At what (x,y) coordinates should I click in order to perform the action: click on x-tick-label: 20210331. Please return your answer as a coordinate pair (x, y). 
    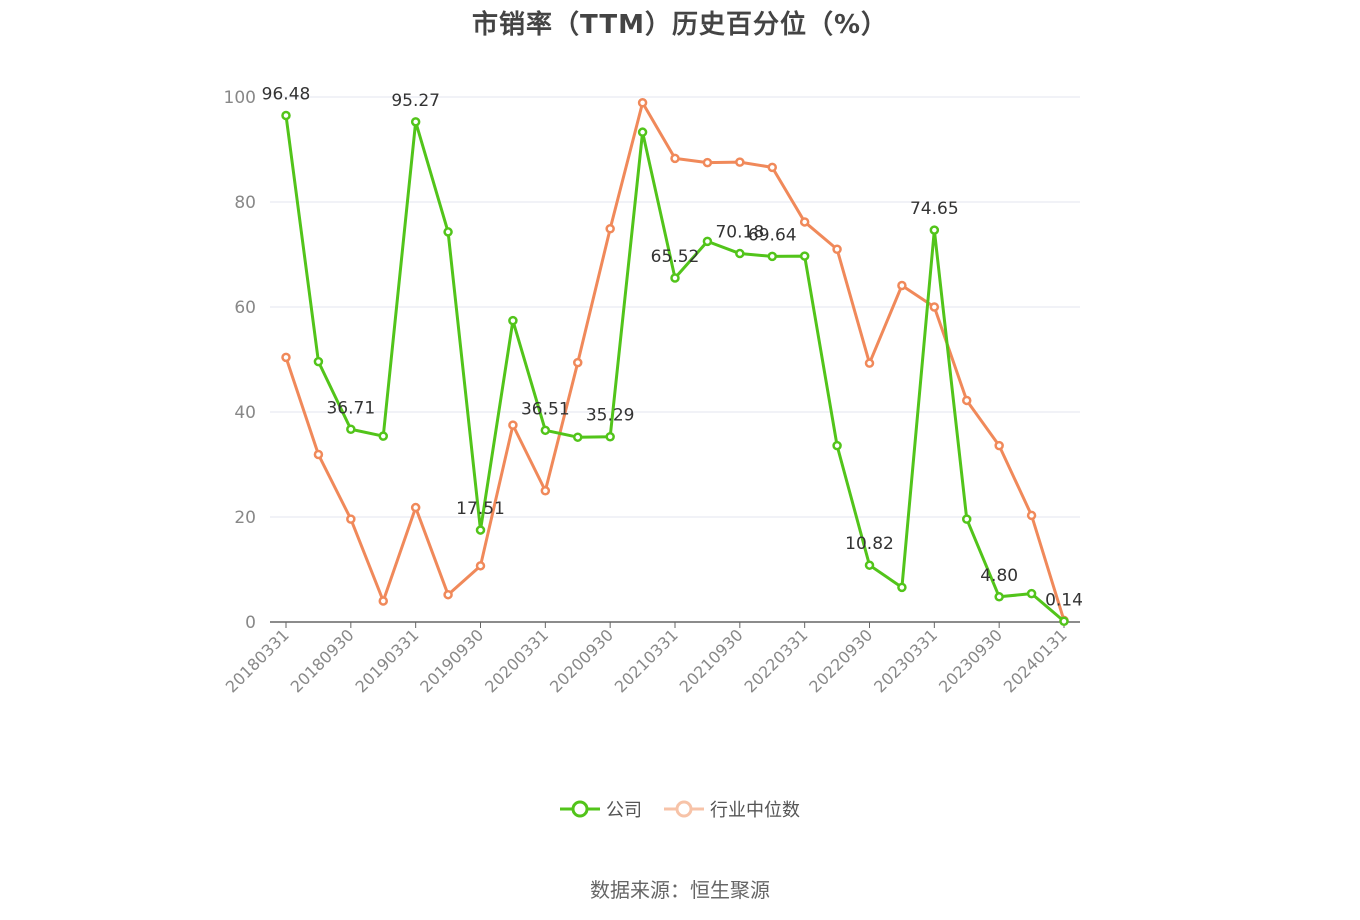
    Looking at the image, I should click on (646, 660).